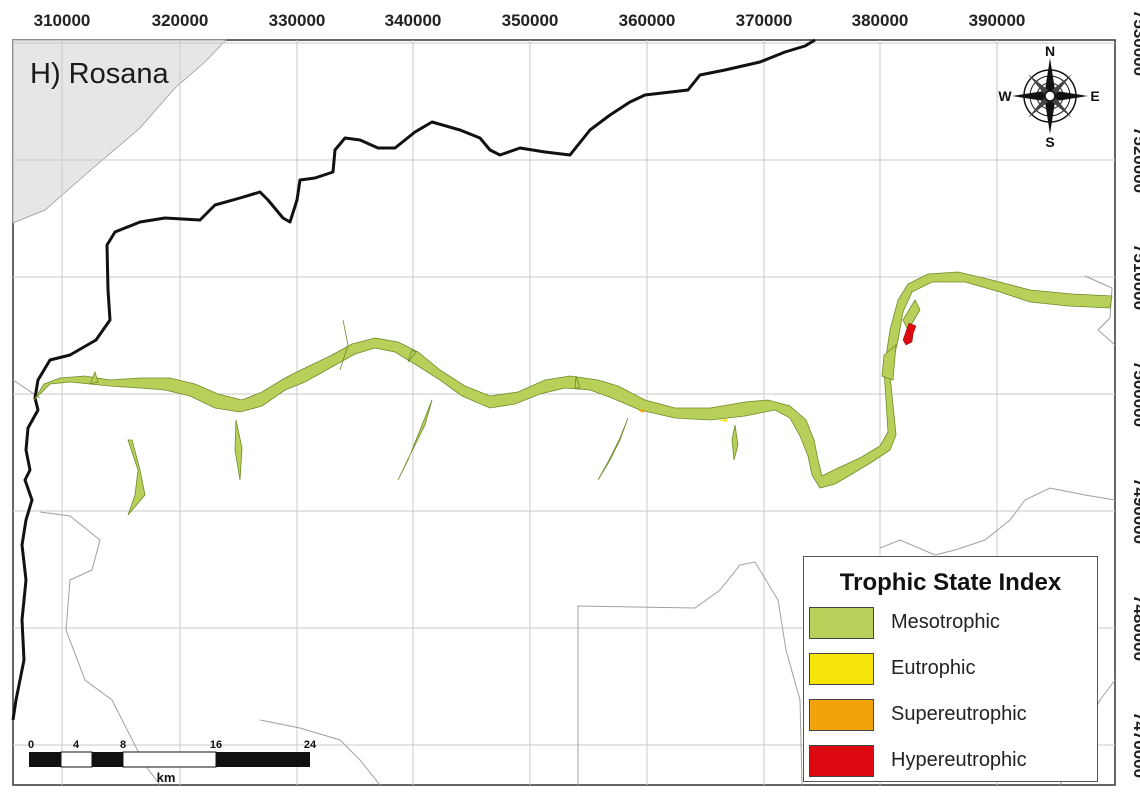 The height and width of the screenshot is (795, 1140). I want to click on compass-w-label: W, so click(1005, 96).